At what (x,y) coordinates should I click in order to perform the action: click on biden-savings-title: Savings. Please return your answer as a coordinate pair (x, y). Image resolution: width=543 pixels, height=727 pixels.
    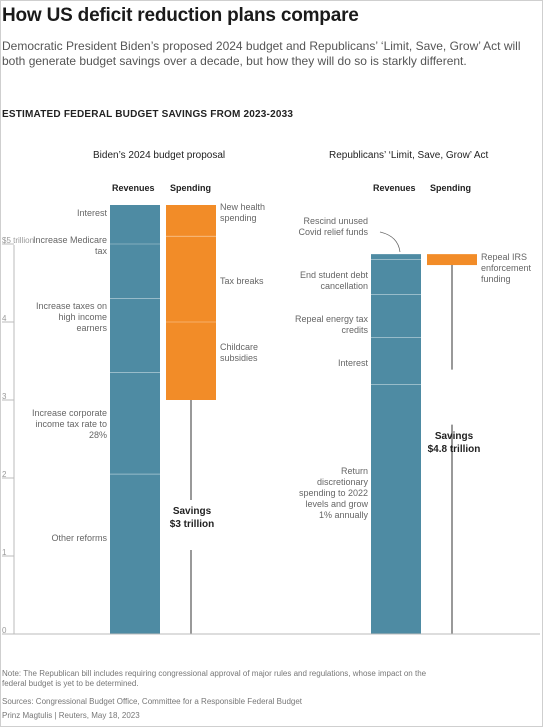
    Looking at the image, I should click on (192, 511).